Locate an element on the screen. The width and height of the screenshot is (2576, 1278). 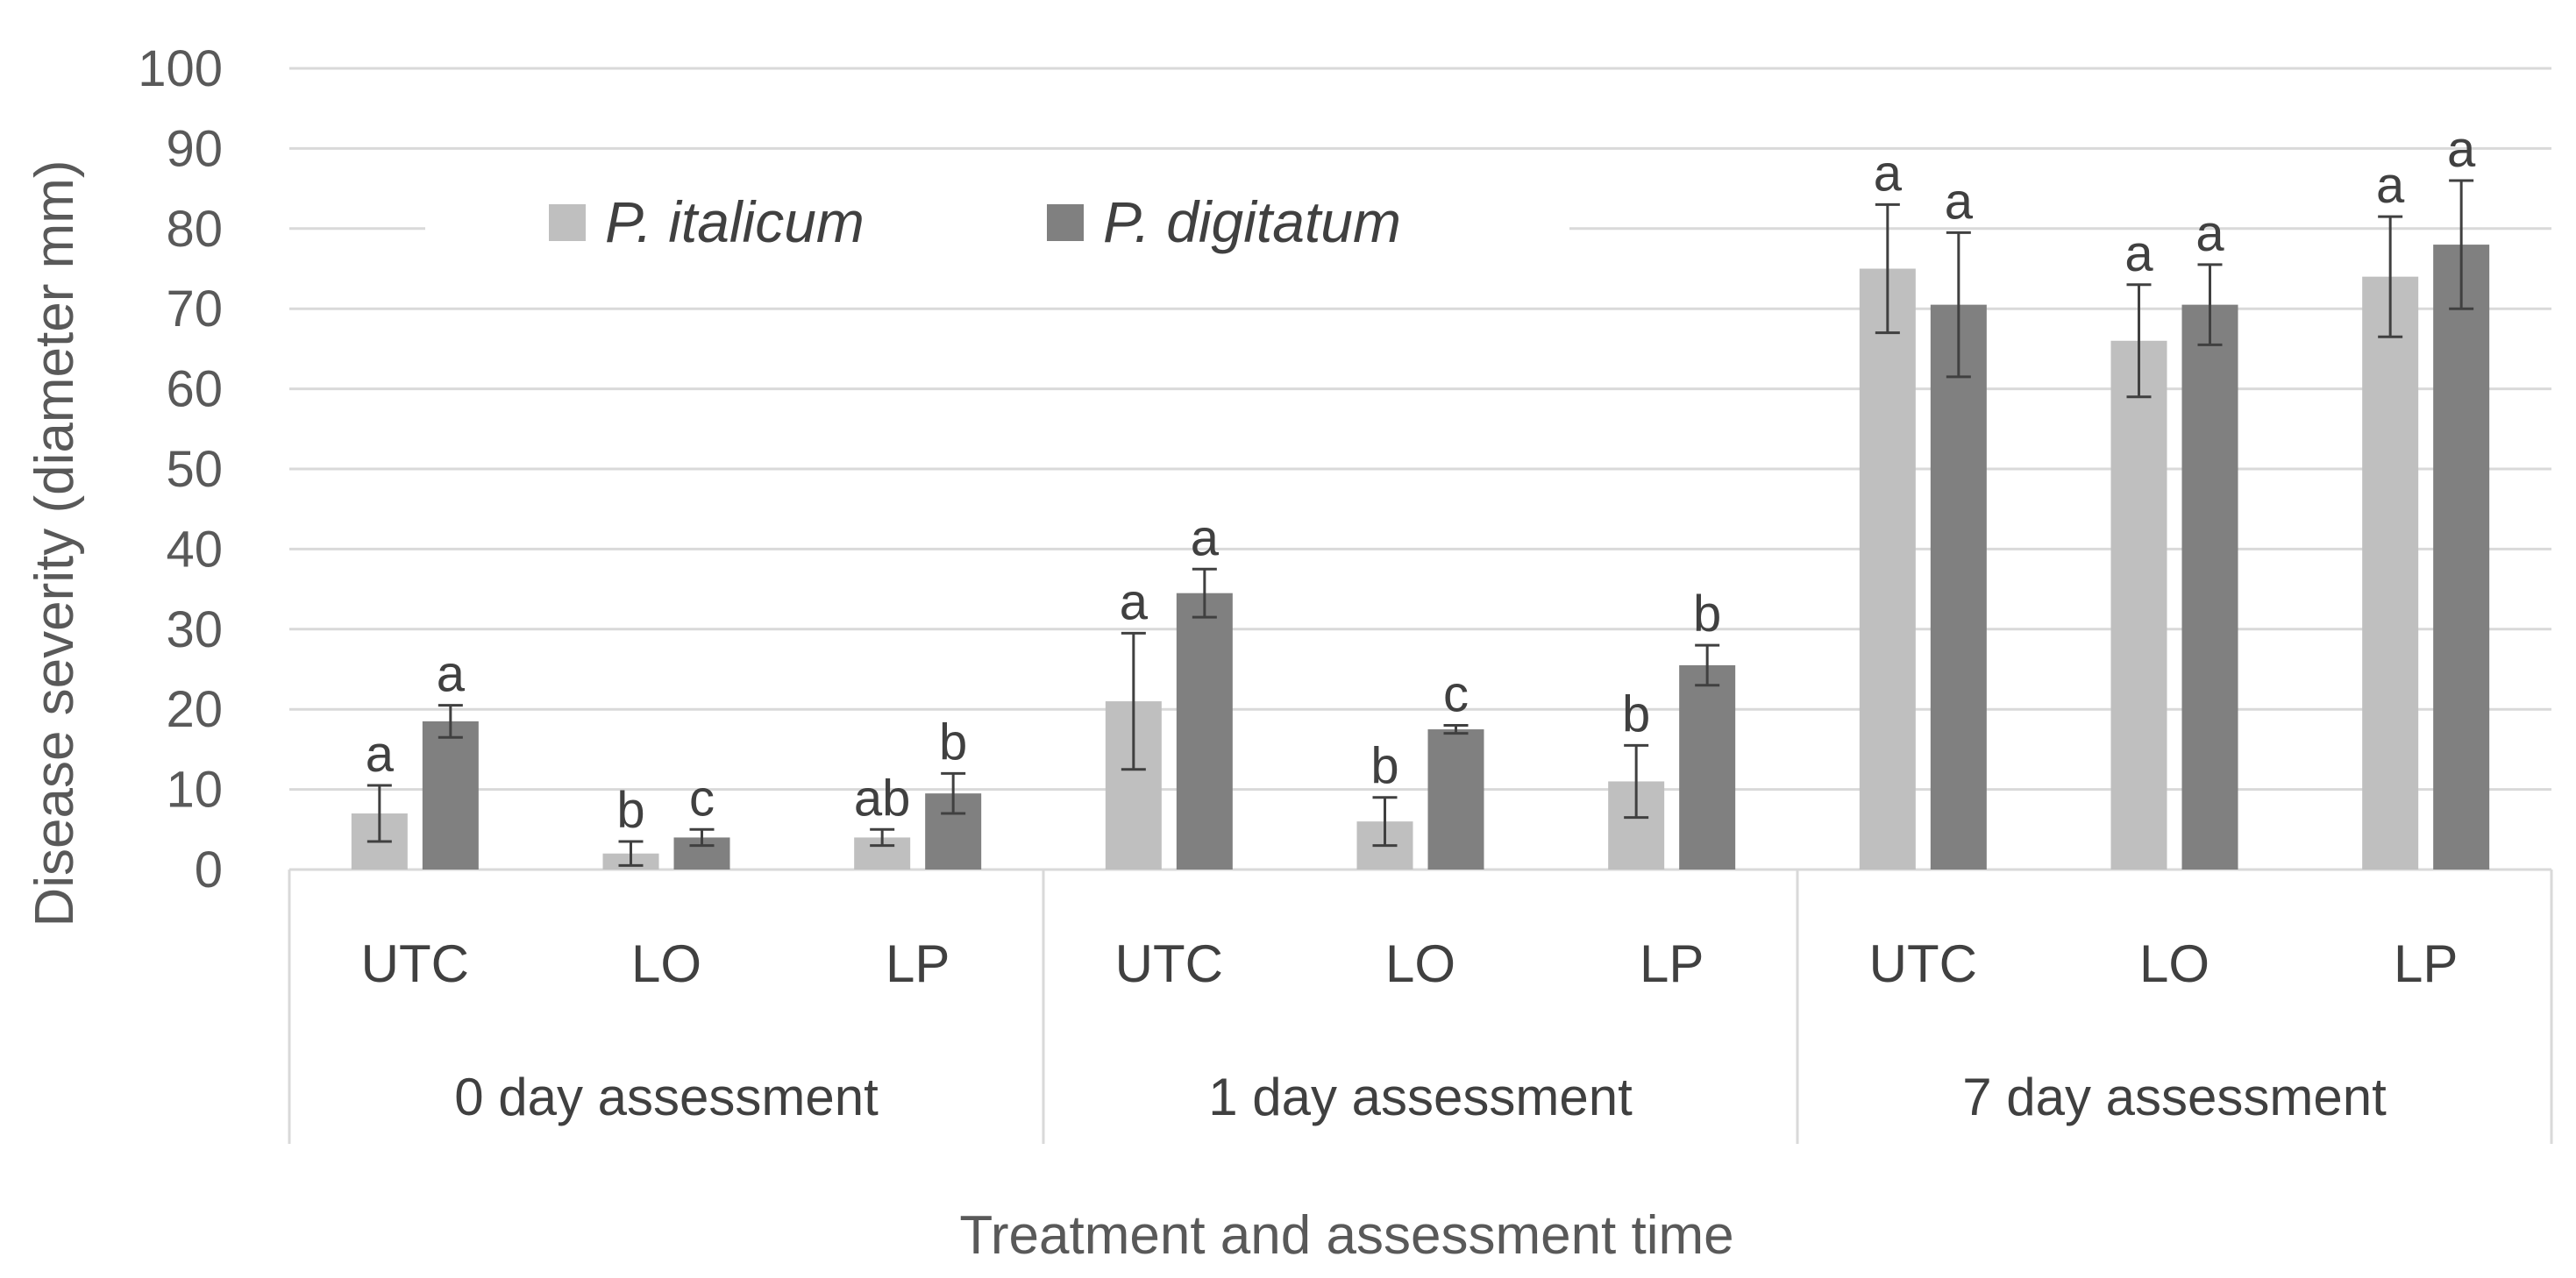
y-tick-label: 0 is located at coordinates (209, 869).